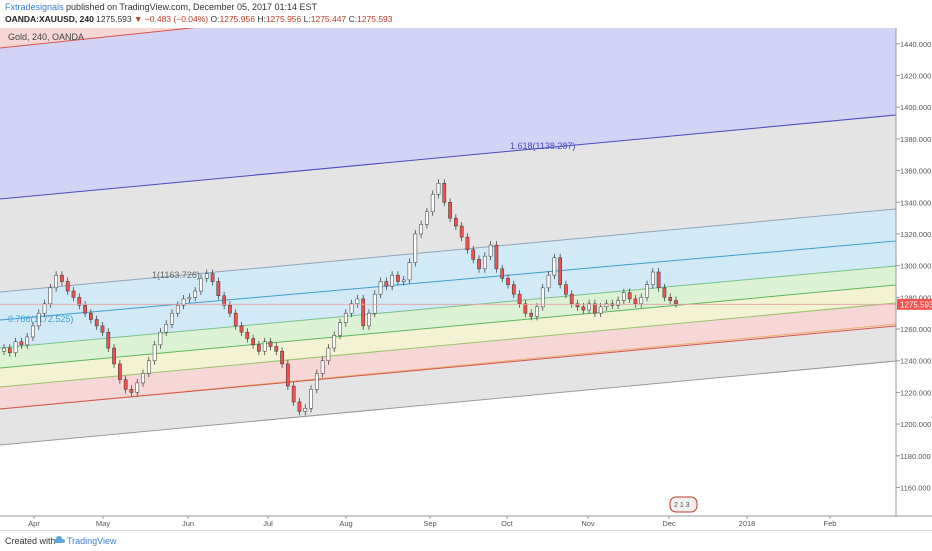 This screenshot has height=551, width=932. Describe the element at coordinates (237, 19) in the screenshot. I see `open-value: 1275.956` at that location.